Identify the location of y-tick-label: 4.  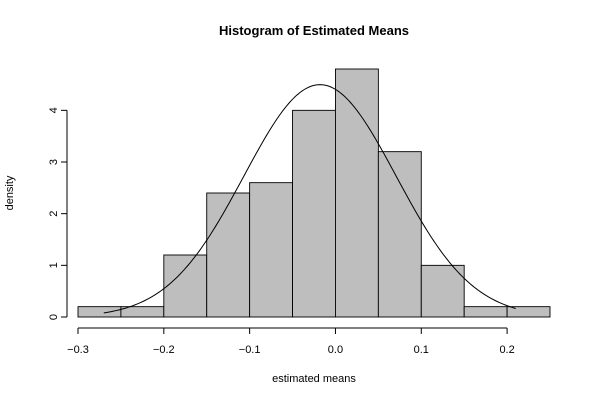
(54, 110).